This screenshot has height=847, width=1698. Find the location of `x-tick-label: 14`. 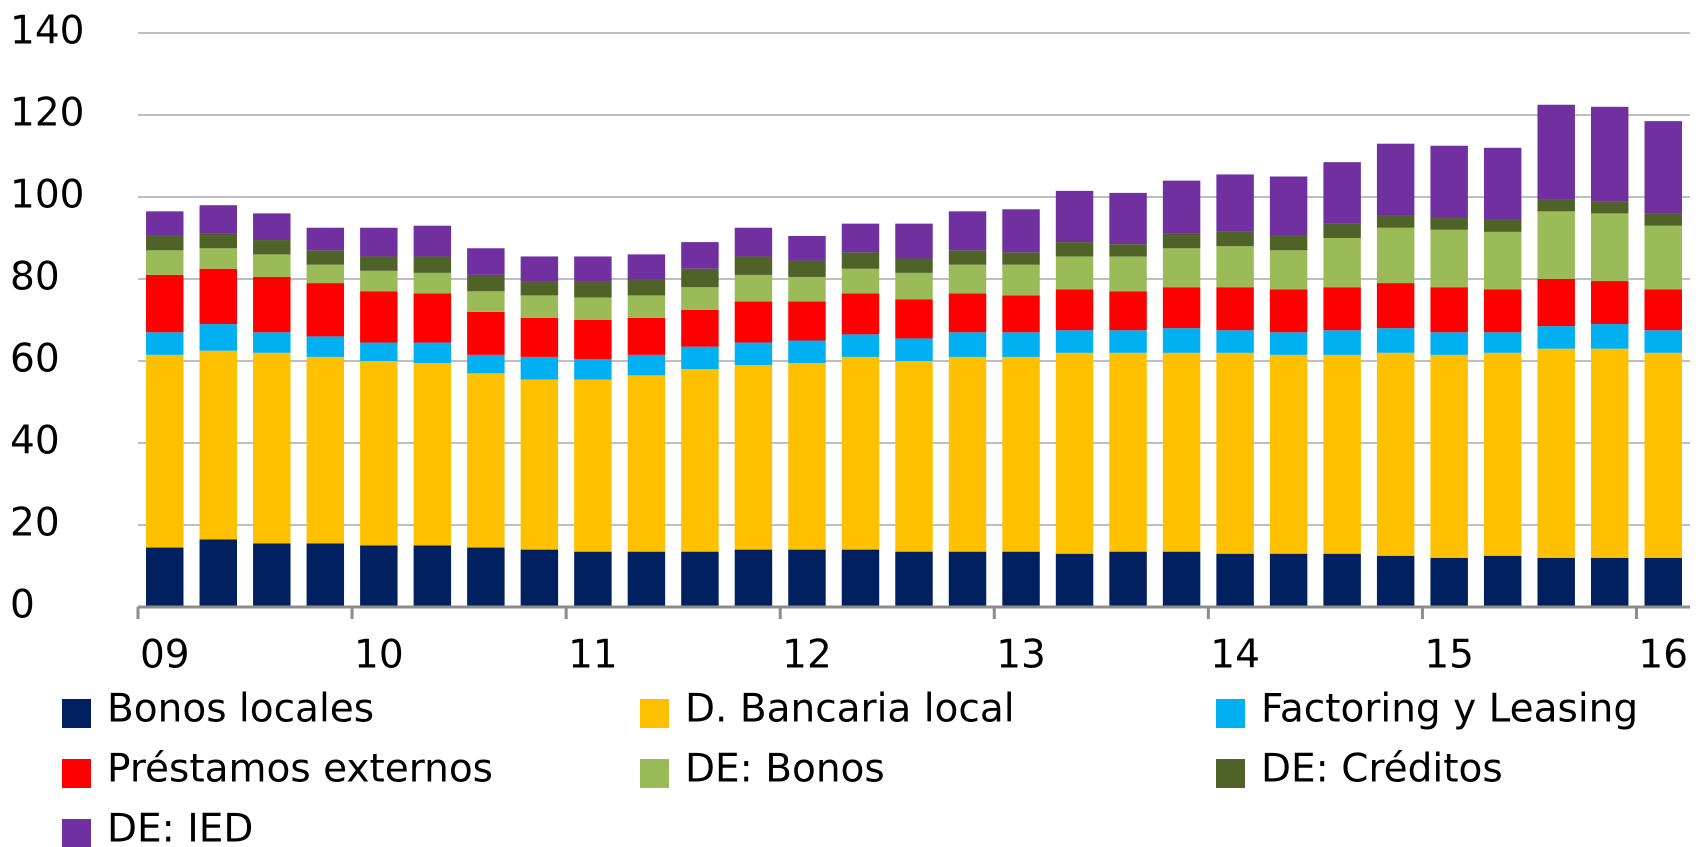

x-tick-label: 14 is located at coordinates (1235, 655).